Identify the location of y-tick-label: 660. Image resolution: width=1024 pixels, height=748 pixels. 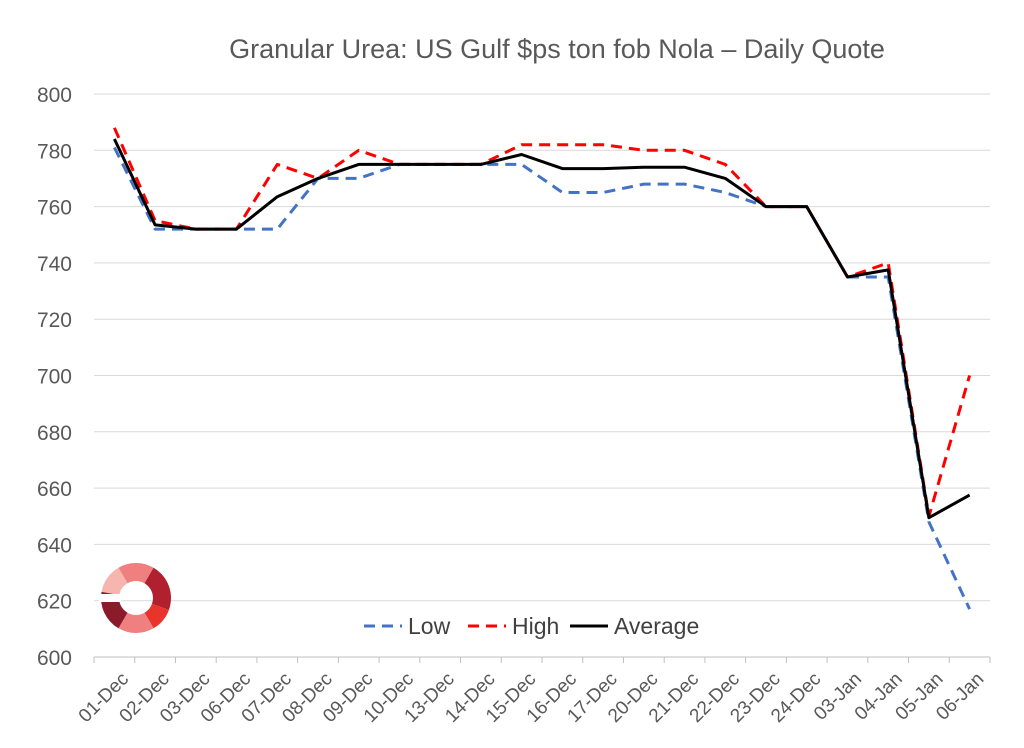
(54, 489).